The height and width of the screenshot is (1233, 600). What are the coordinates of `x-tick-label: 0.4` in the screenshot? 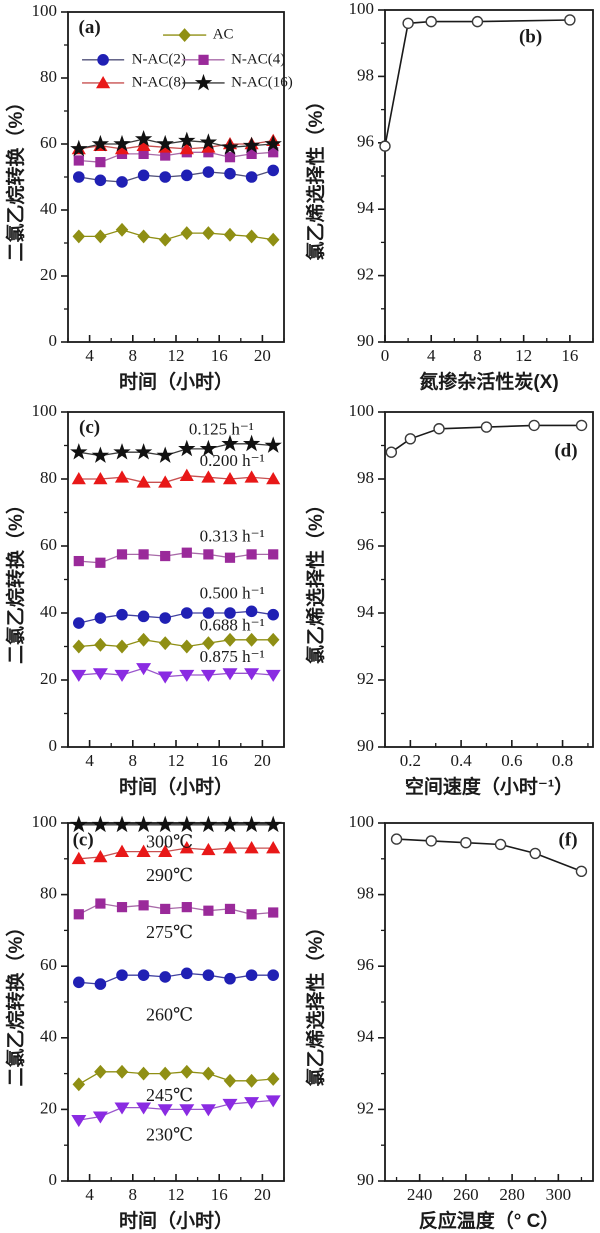 It's located at (461, 760).